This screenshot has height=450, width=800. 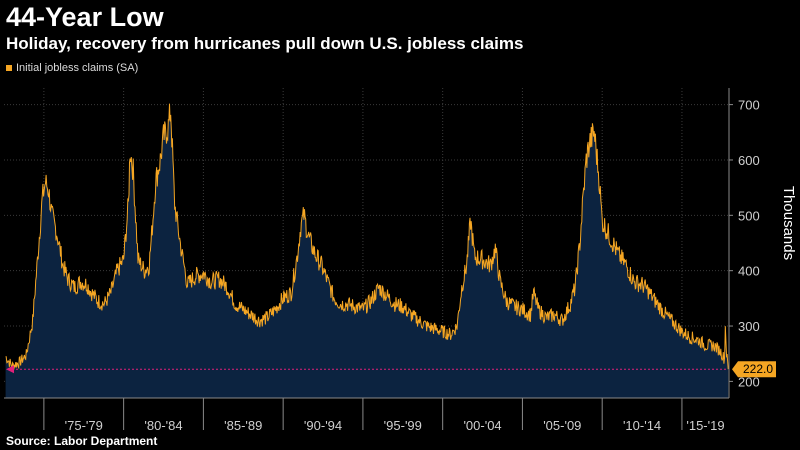 I want to click on last-value-callout, so click(x=754, y=369).